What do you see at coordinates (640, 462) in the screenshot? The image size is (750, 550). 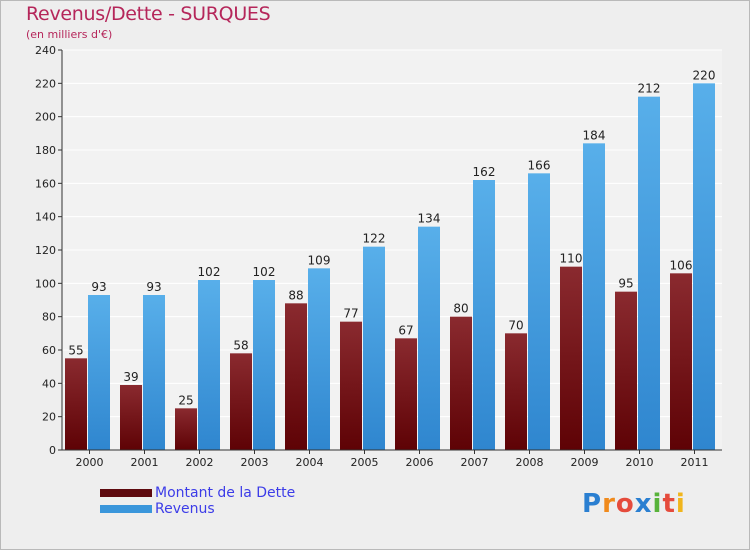 I see `x-tick-label: 2010` at bounding box center [640, 462].